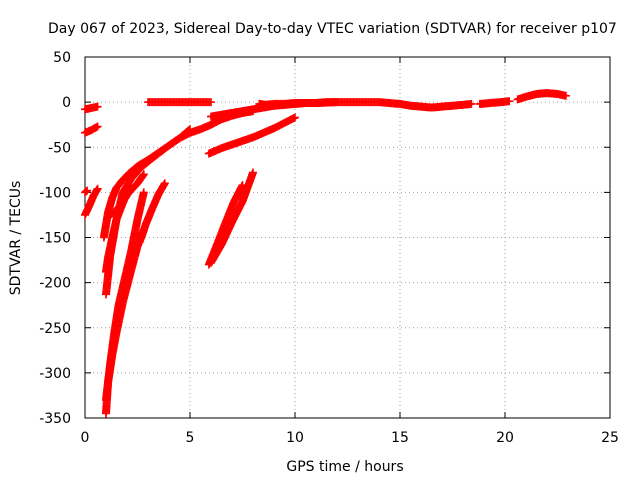 Image resolution: width=640 pixels, height=480 pixels. I want to click on series-sat-j, so click(127, 194).